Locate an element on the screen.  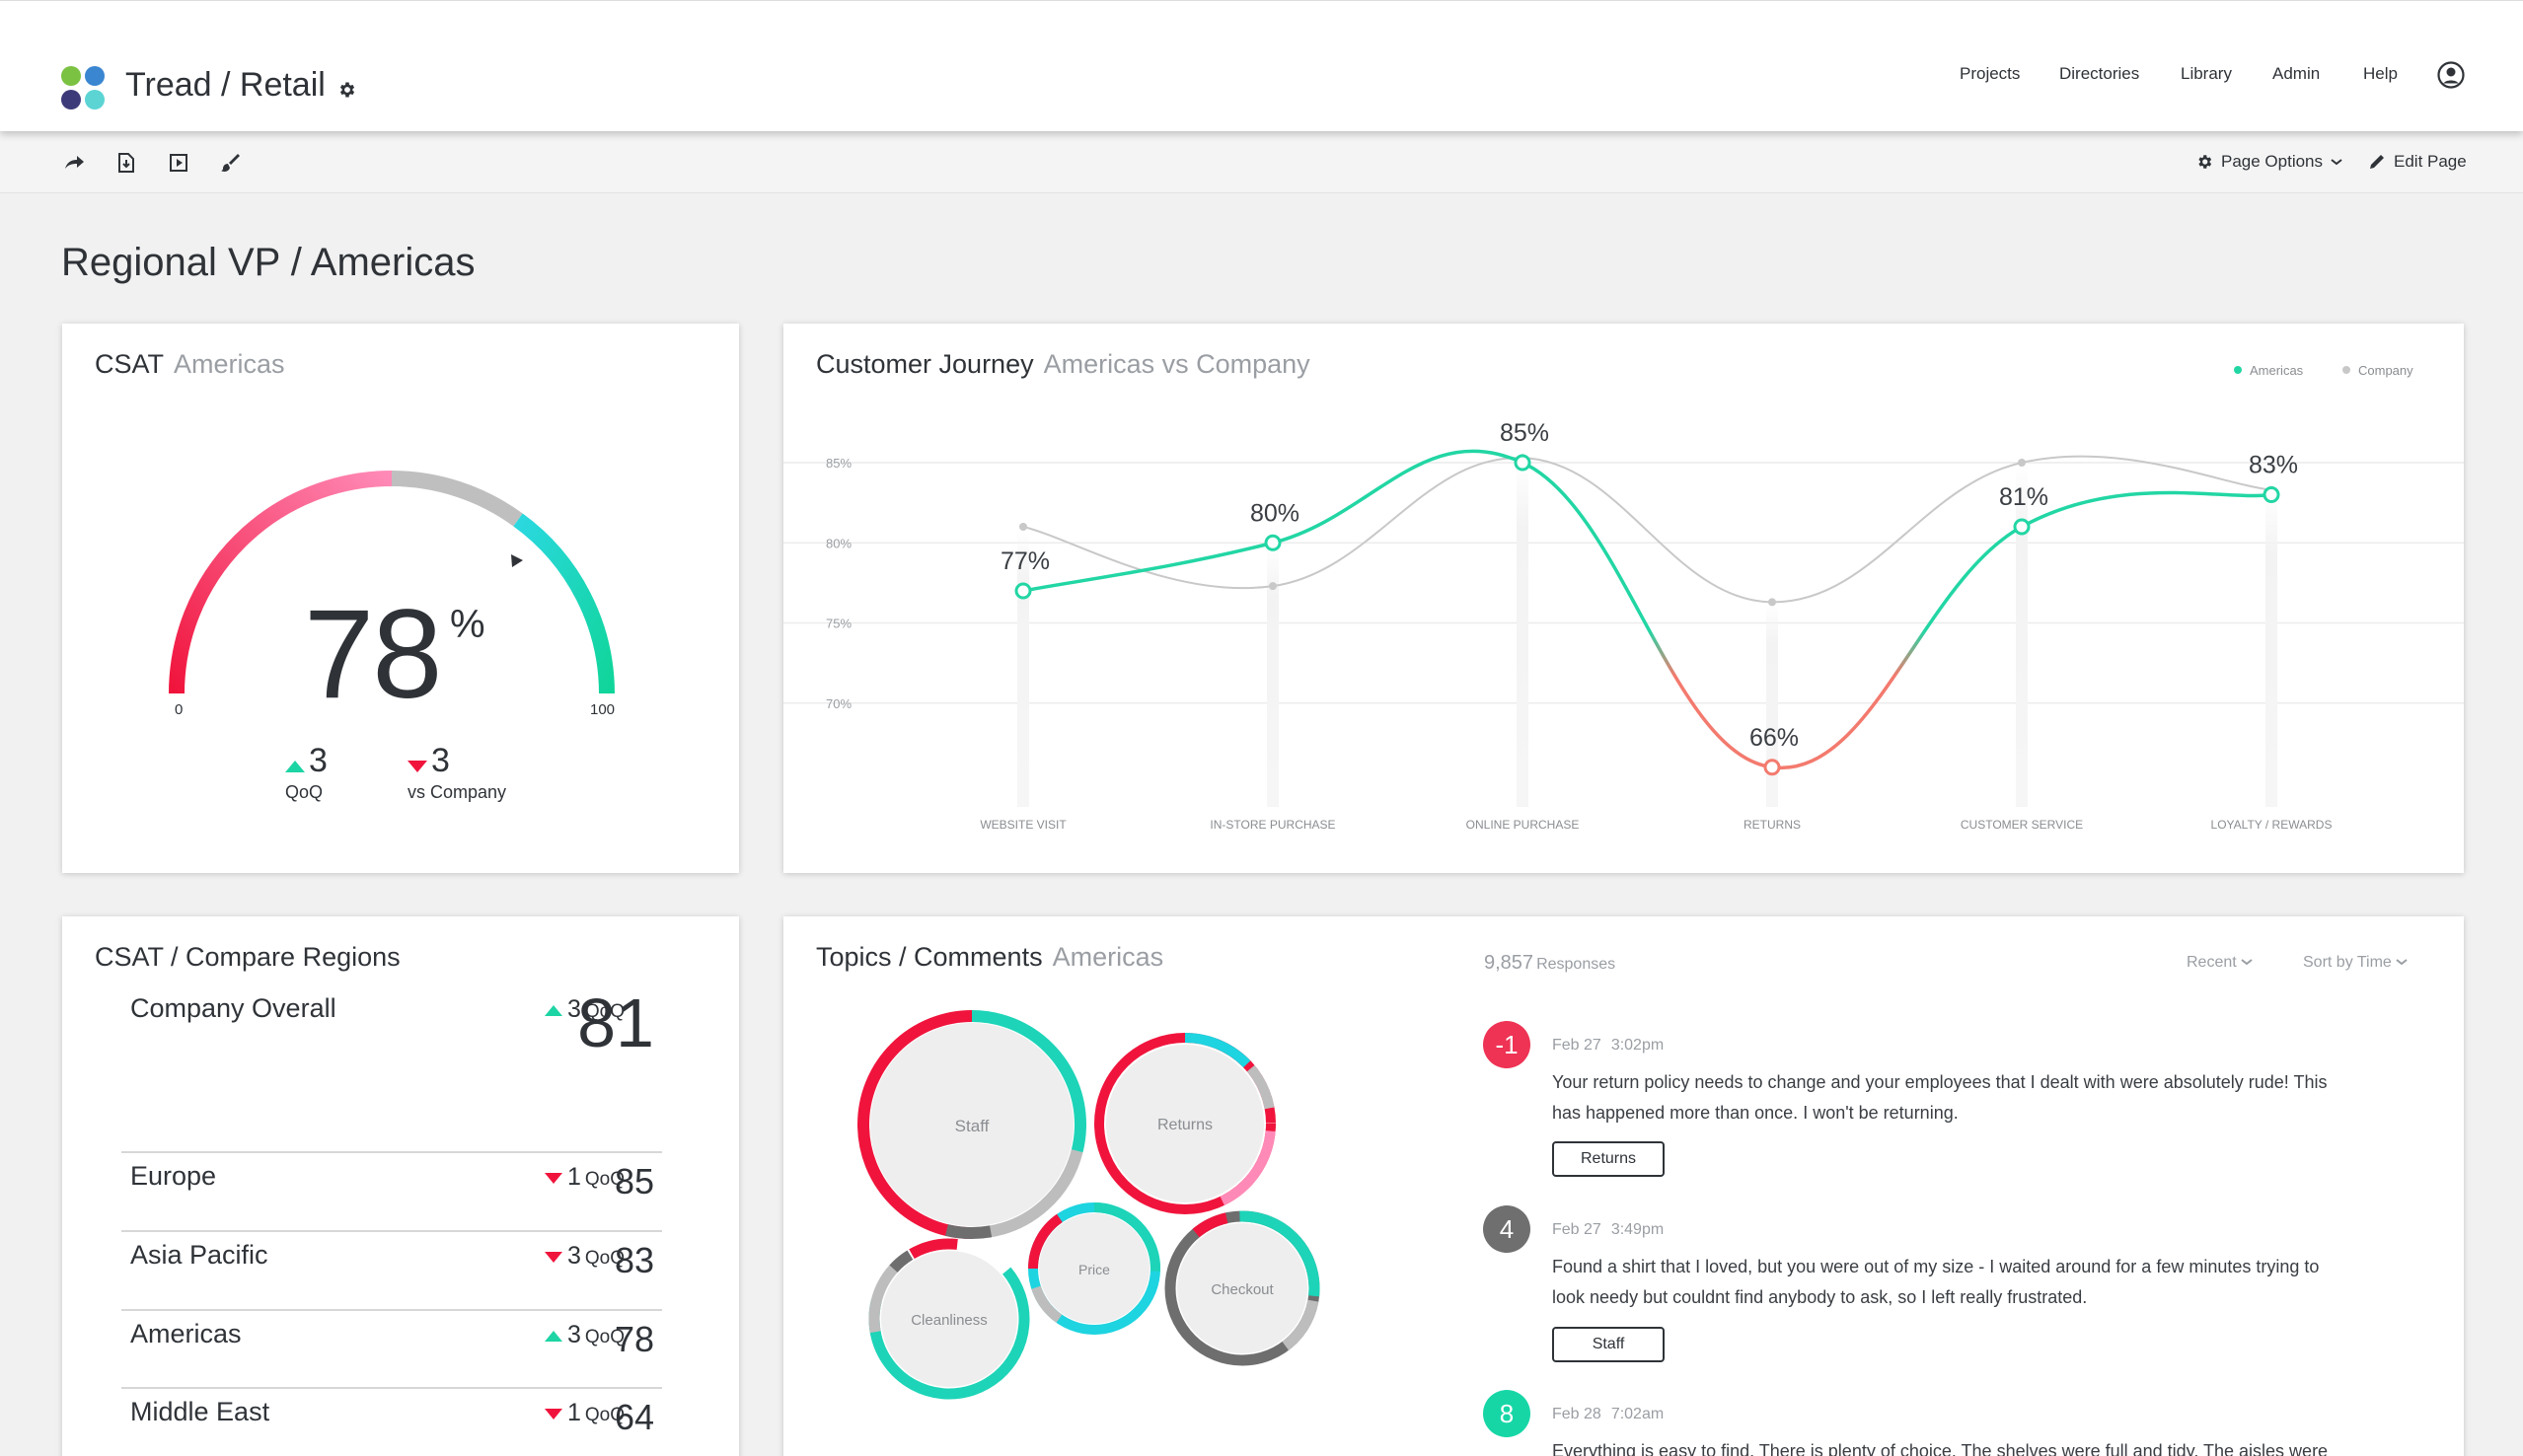
pencil-icon is located at coordinates (2377, 162).